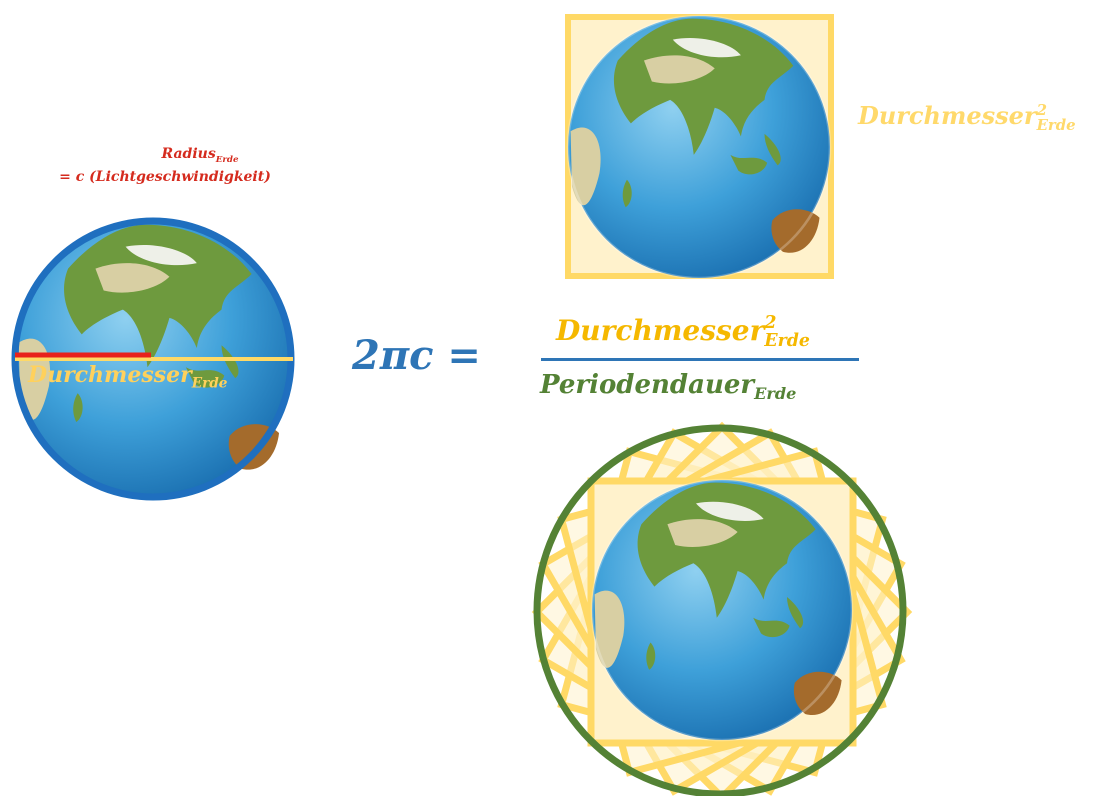  I want to click on diameter-label: DurchmesserErde, so click(128, 377).